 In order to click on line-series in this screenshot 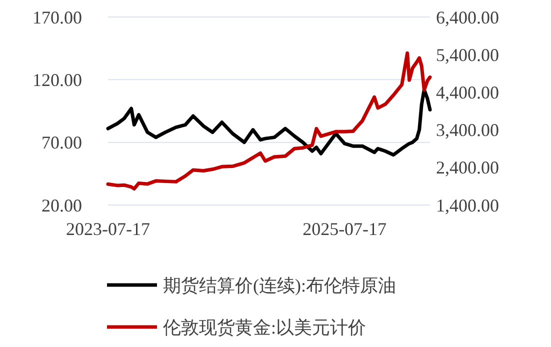, I will do `click(269, 122)`.